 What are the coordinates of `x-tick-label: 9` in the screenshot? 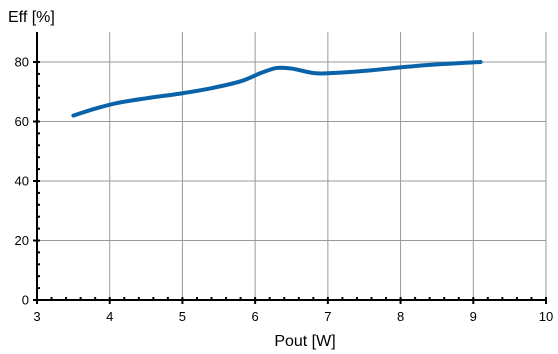 It's located at (473, 316).